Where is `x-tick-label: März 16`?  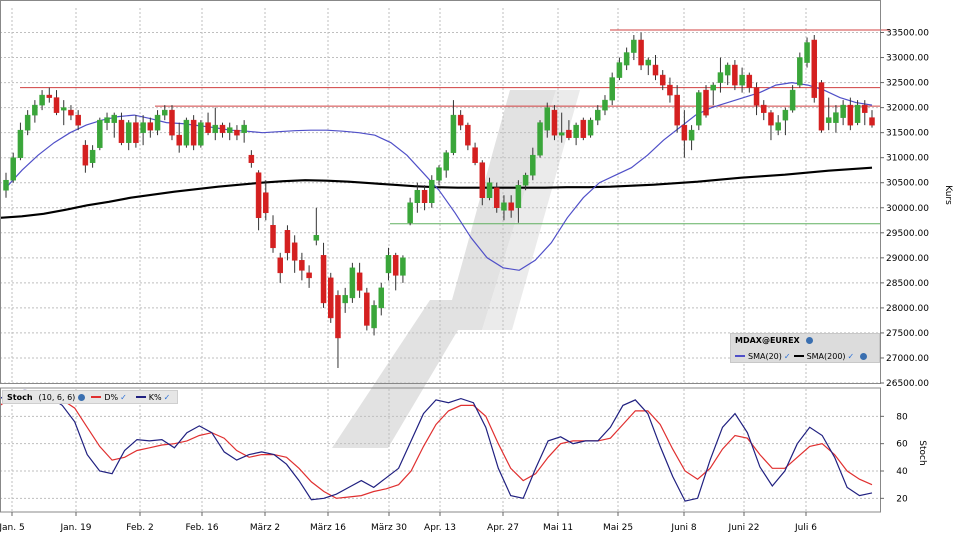 x-tick-label: März 16 is located at coordinates (328, 528).